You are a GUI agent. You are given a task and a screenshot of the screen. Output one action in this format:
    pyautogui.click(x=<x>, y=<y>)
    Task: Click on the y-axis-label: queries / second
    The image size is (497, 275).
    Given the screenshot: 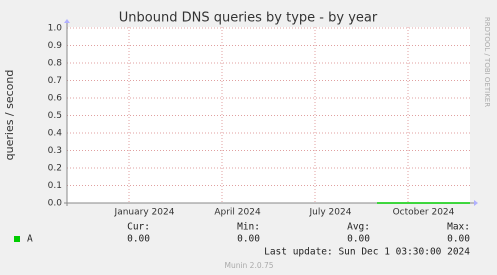 What is the action you would take?
    pyautogui.click(x=9, y=115)
    